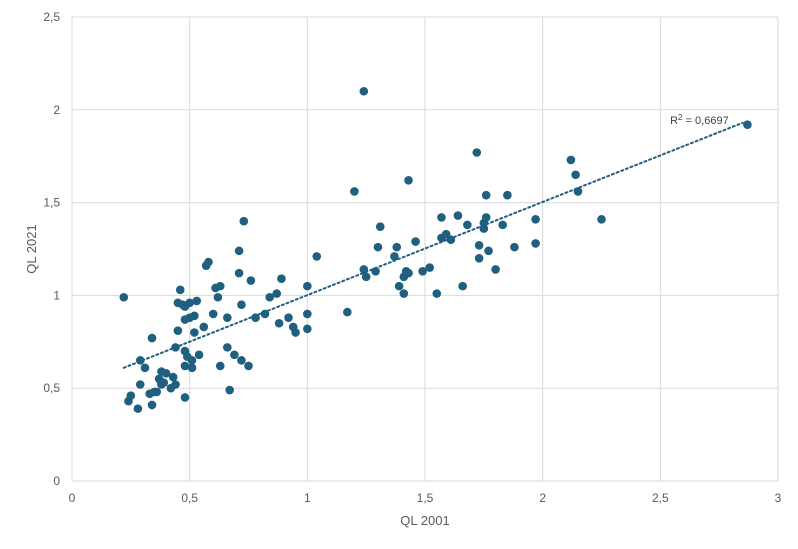  Describe the element at coordinates (424, 520) in the screenshot. I see `x-axis-title: QL 2001` at that location.